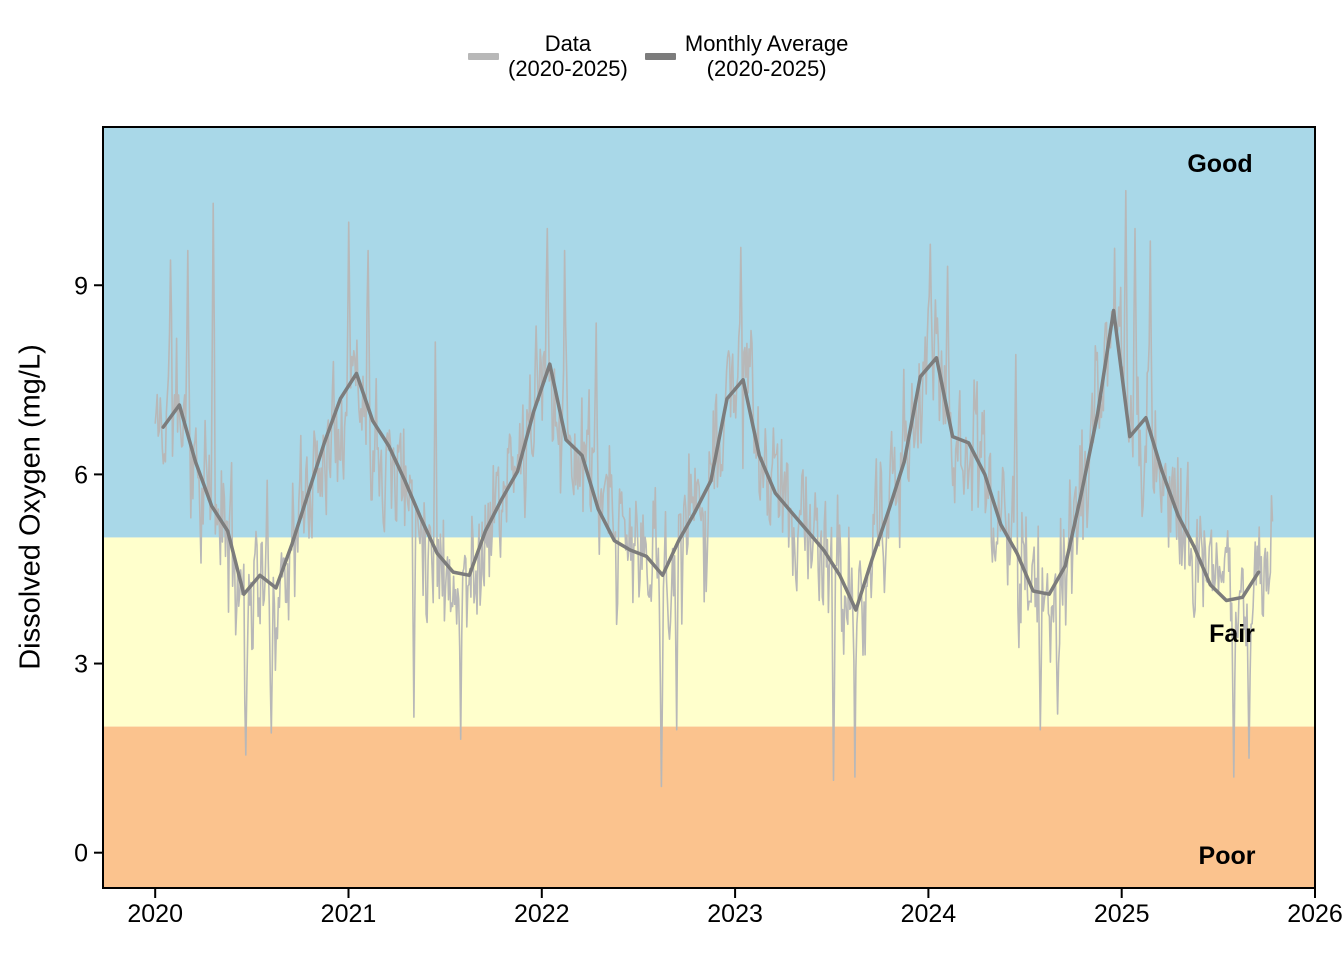 The height and width of the screenshot is (960, 1344). What do you see at coordinates (568, 68) in the screenshot?
I see `legend-label-data-line2: (2020-2025)` at bounding box center [568, 68].